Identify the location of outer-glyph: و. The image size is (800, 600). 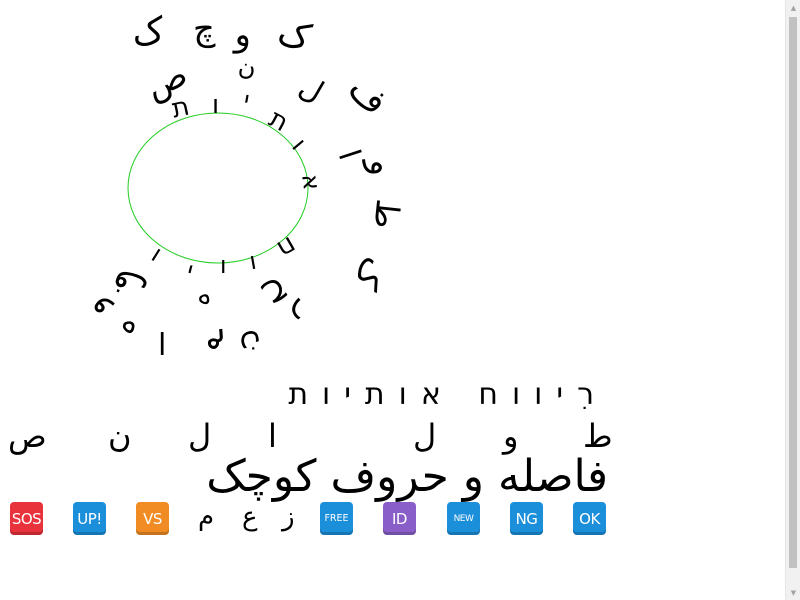
(243, 35).